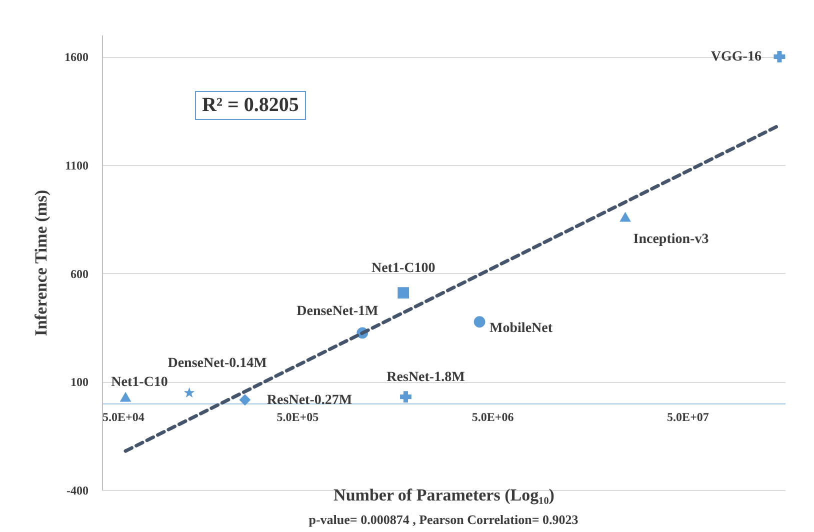 Image resolution: width=814 pixels, height=532 pixels. What do you see at coordinates (337, 311) in the screenshot?
I see `series-label: DenseNet-1M` at bounding box center [337, 311].